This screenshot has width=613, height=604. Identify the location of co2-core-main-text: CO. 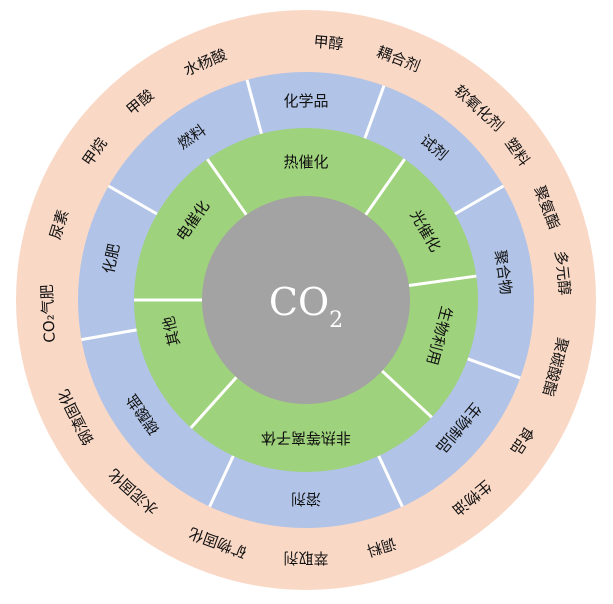
(299, 302).